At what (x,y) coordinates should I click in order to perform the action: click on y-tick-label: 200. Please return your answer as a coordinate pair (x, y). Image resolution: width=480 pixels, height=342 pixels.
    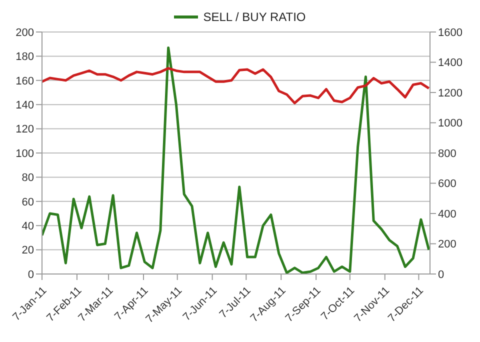
    Looking at the image, I should click on (25, 32).